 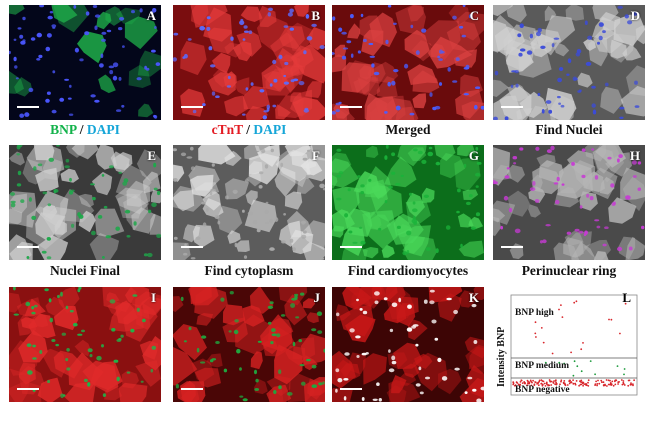 What do you see at coordinates (249, 129) in the screenshot?
I see `caption-b: cTnT / DAPI` at bounding box center [249, 129].